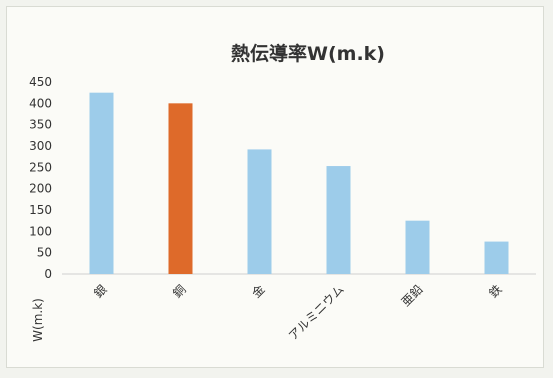  Describe the element at coordinates (40, 125) in the screenshot. I see `y-tick-label: 350` at that location.